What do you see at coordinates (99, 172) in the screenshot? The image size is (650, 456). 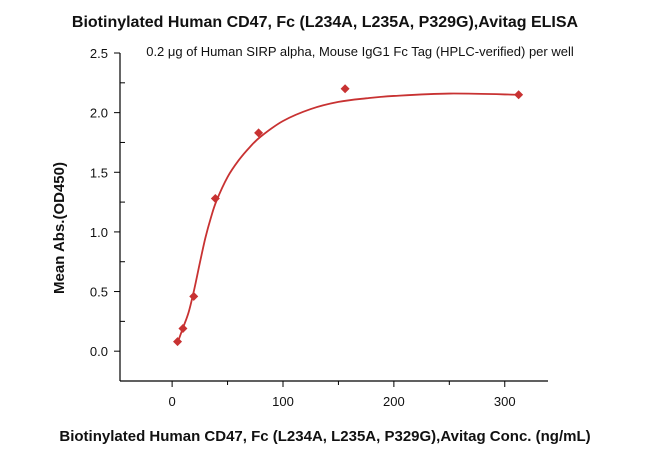 I see `y-tick-label: 1.5` at bounding box center [99, 172].